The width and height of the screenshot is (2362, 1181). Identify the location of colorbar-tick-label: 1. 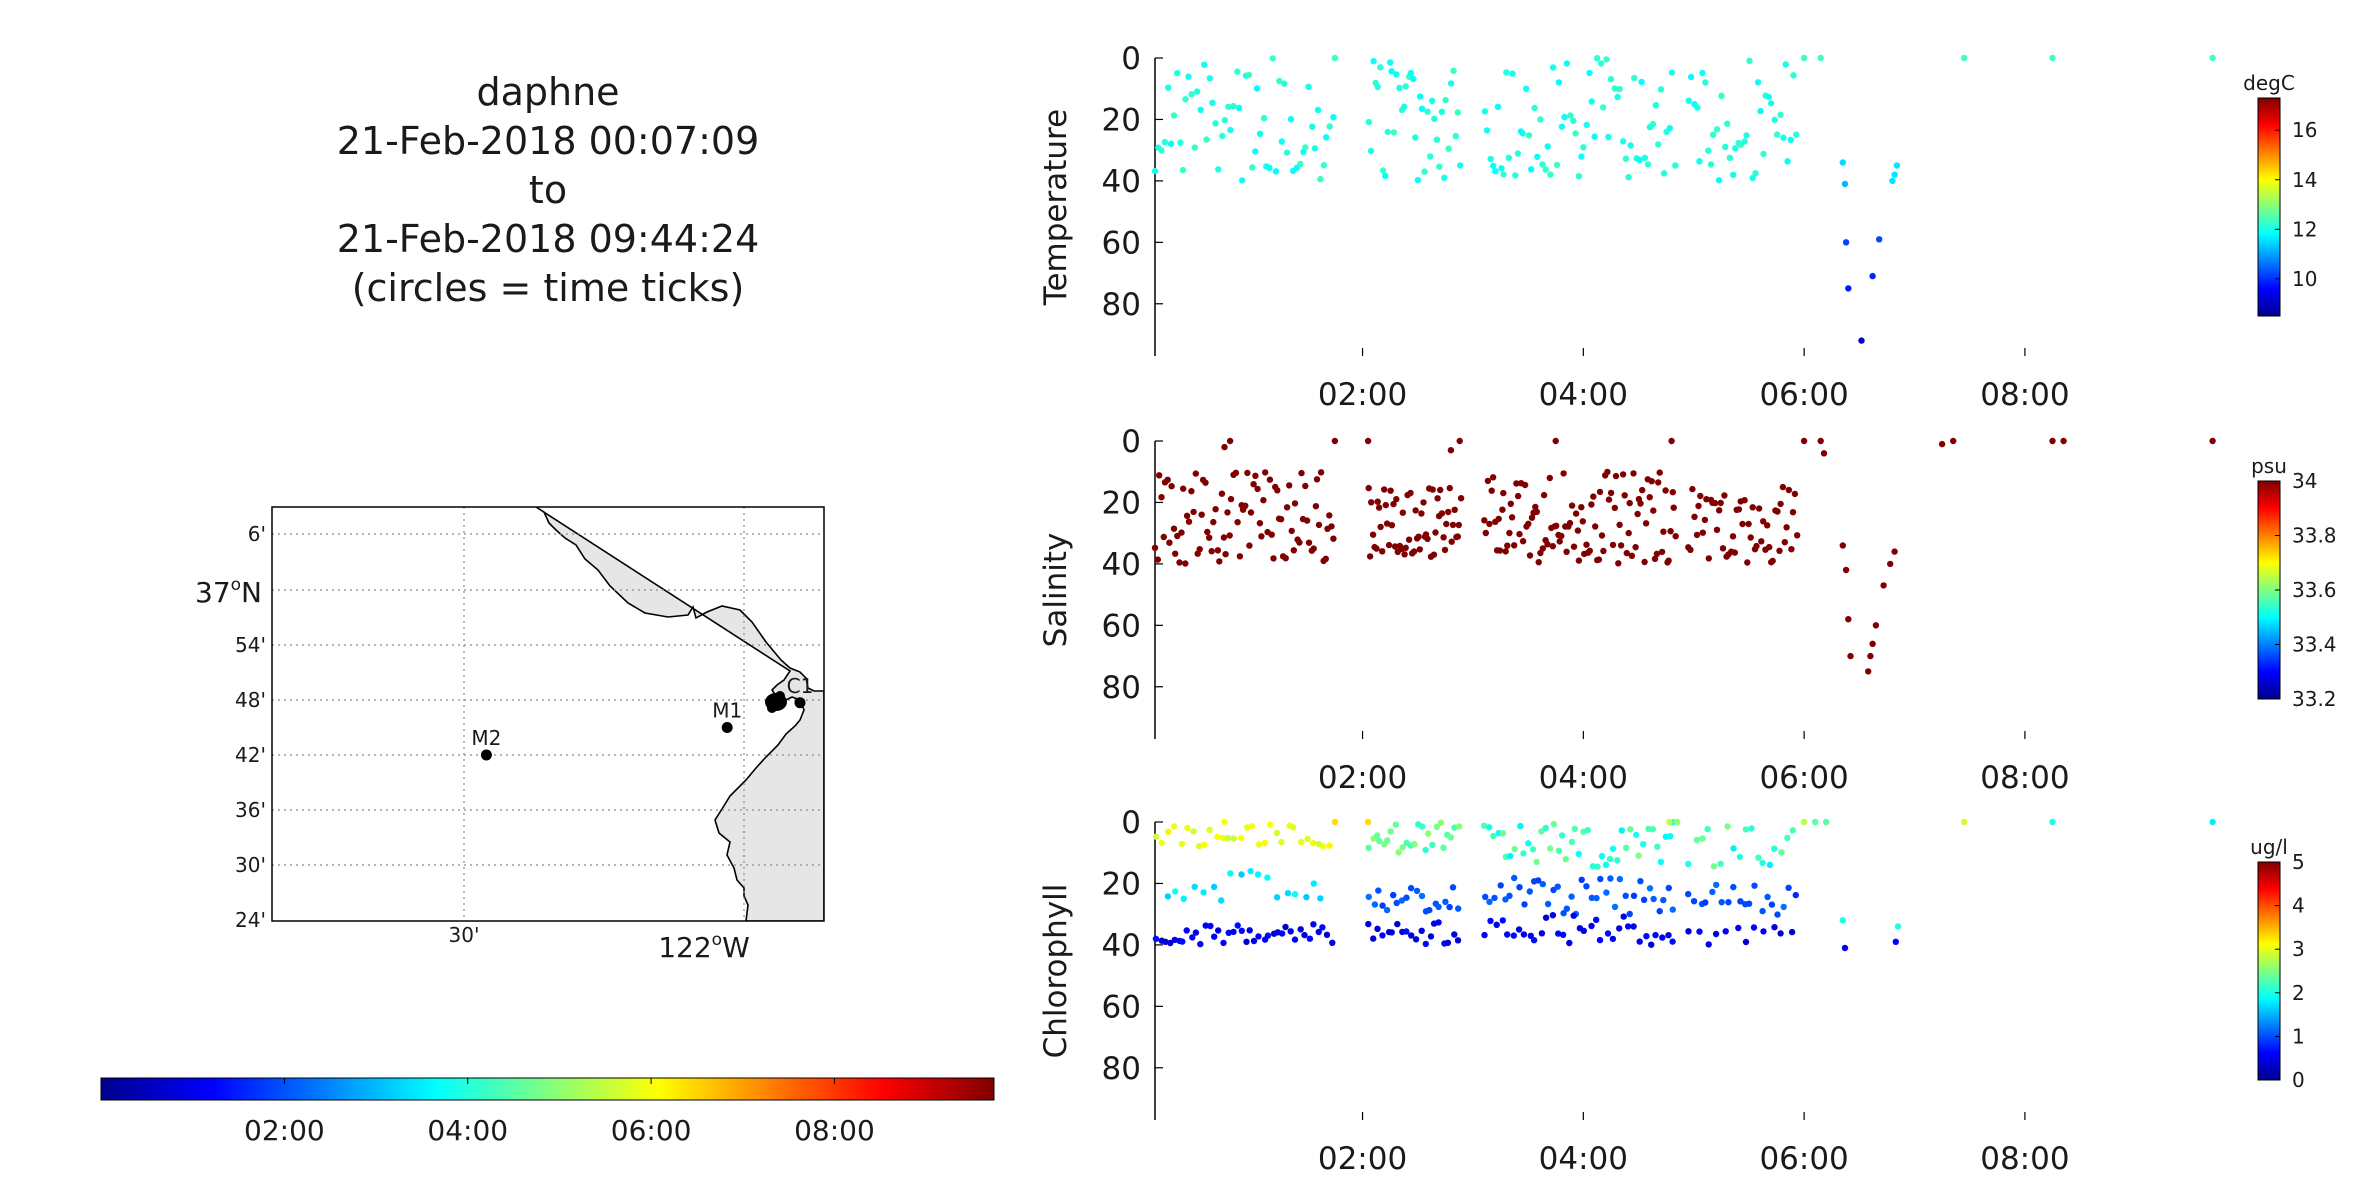
(2298, 1036).